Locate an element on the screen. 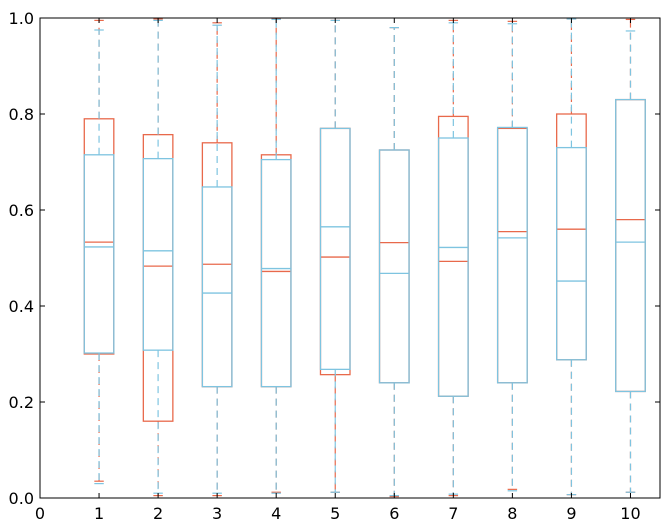 The image size is (669, 532). x-tick-label: 7 is located at coordinates (453, 513).